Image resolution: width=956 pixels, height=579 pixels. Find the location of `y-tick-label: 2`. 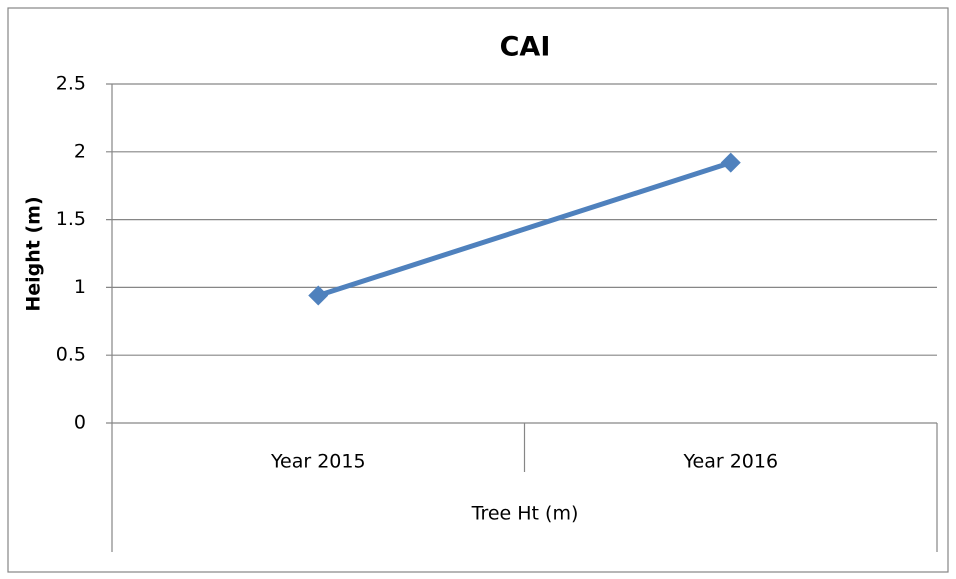

y-tick-label: 2 is located at coordinates (80, 151).